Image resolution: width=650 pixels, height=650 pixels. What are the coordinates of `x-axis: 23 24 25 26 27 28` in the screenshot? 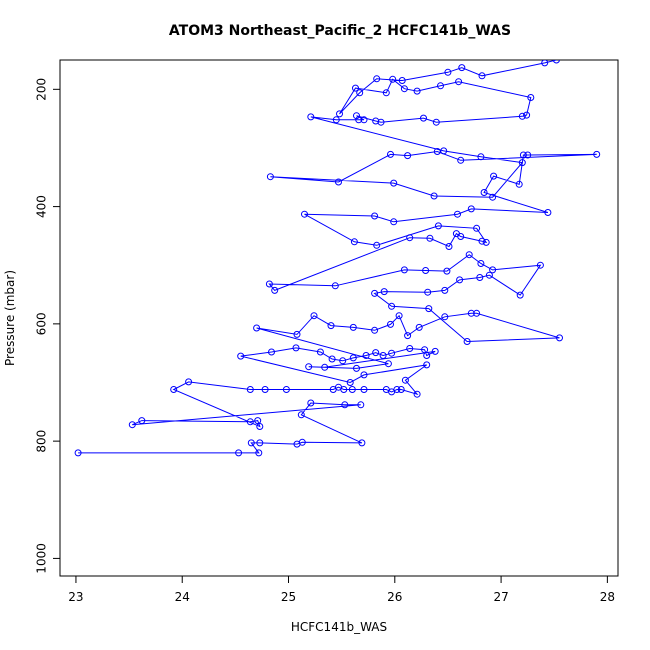 It's located at (341, 590).